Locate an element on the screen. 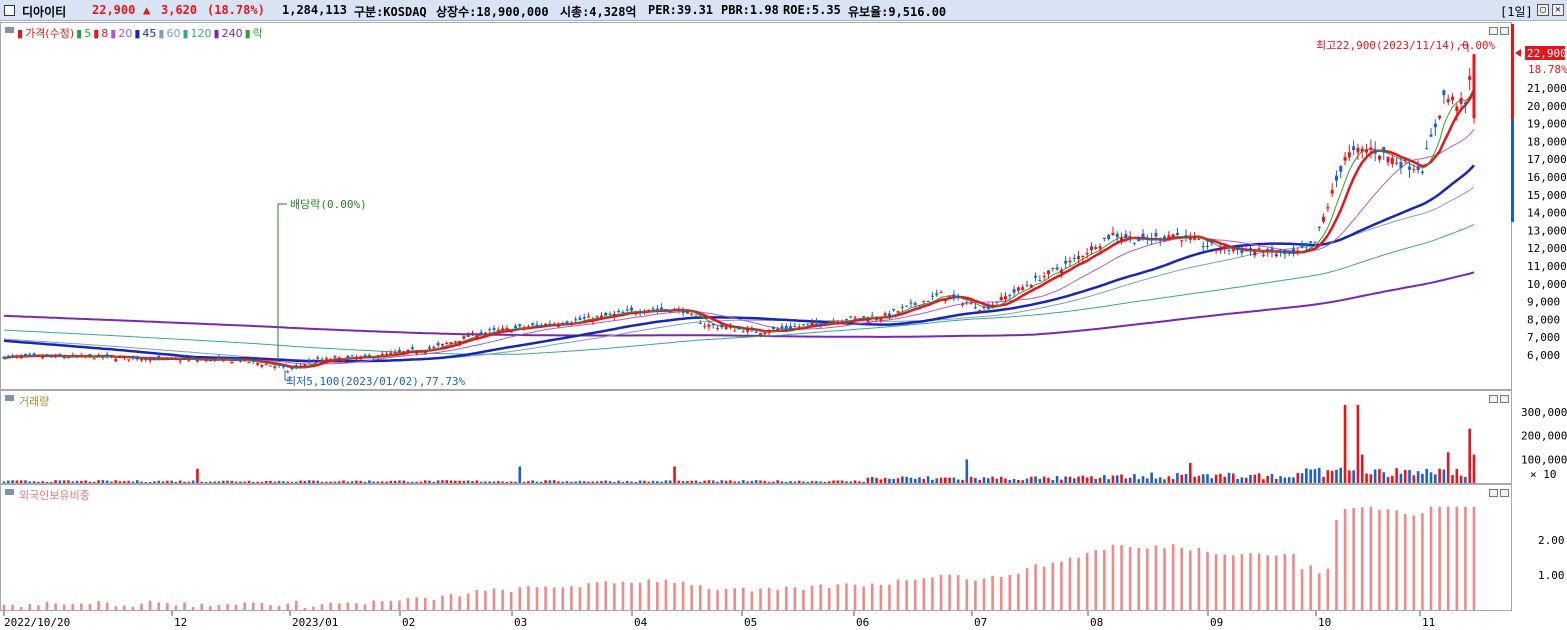 This screenshot has height=630, width=1567. price-tick-label: 19,000 is located at coordinates (1547, 124).